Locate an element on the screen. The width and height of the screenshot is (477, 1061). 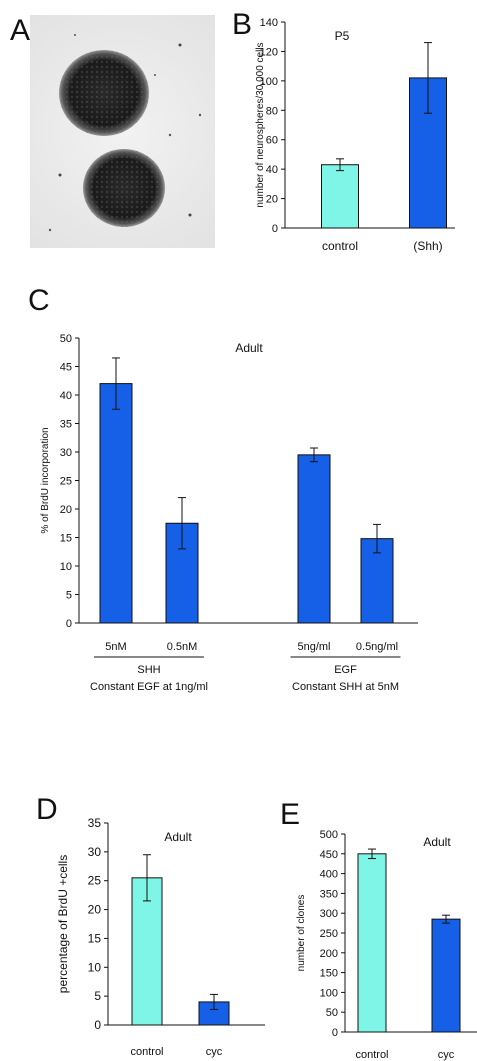
group-sublabel: Constant EGF at 1ng/ml is located at coordinates (149, 687).